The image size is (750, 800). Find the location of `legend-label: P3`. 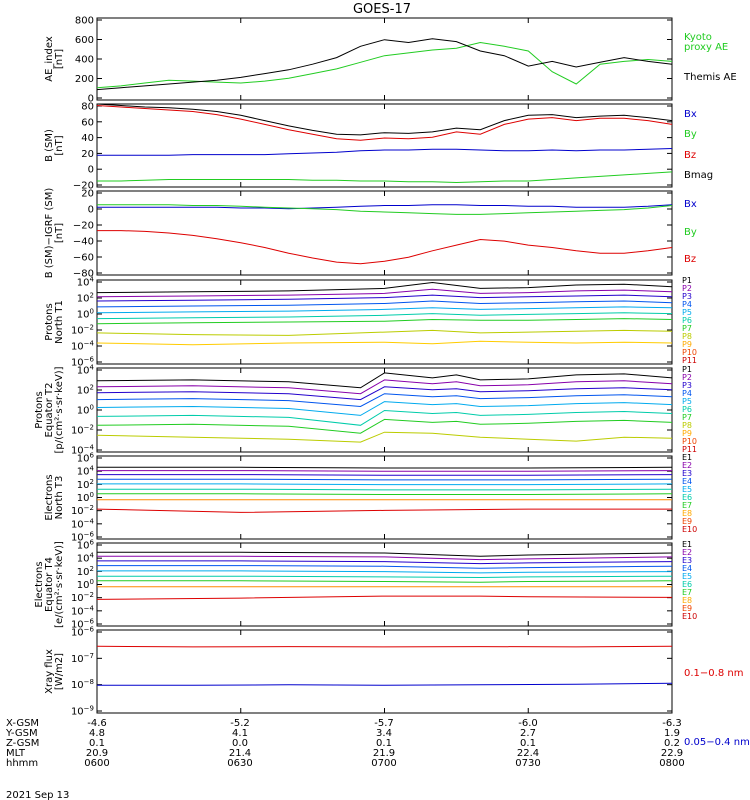

legend-label: P3 is located at coordinates (687, 385).